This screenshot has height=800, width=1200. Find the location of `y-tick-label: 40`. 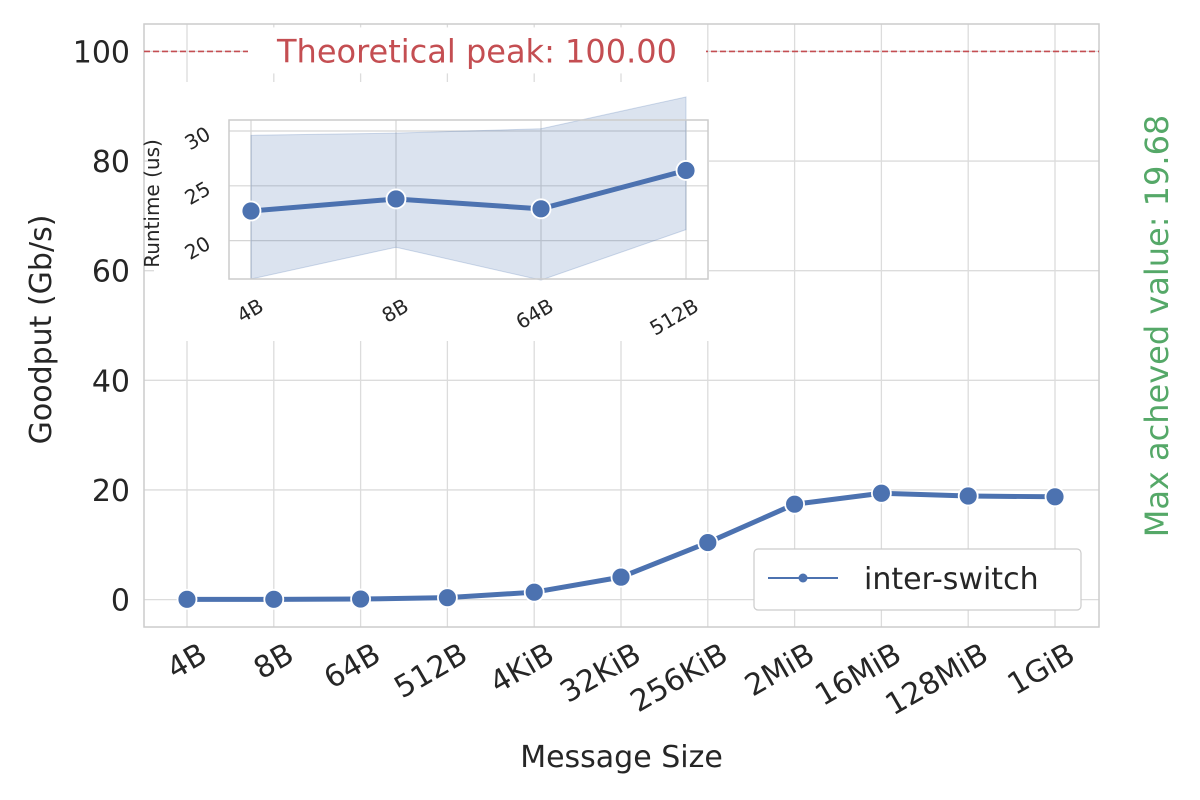

y-tick-label: 40 is located at coordinates (111, 381).